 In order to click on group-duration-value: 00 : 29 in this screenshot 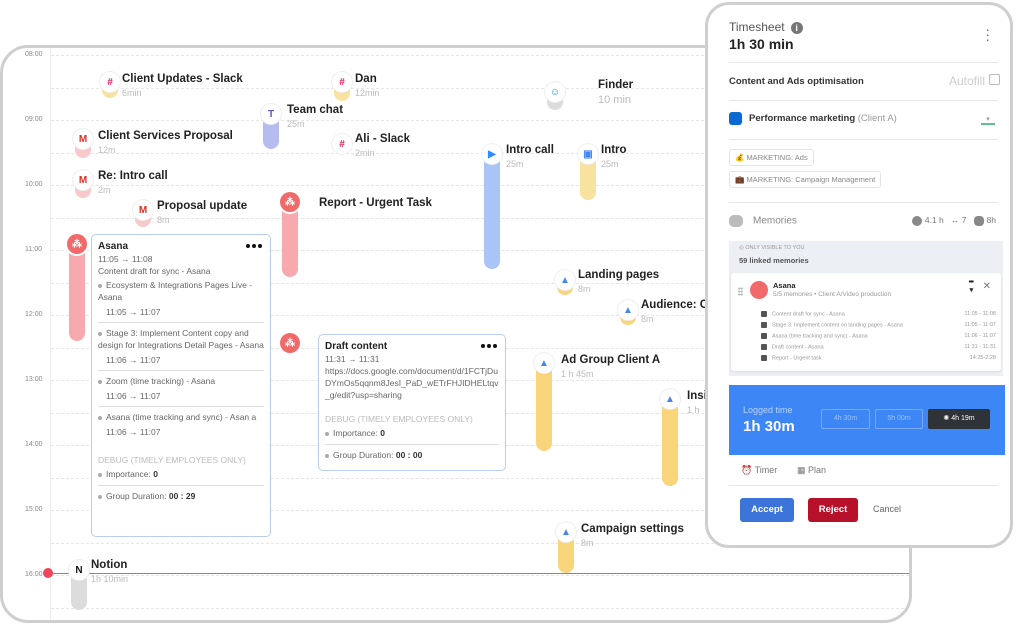, I will do `click(182, 496)`.